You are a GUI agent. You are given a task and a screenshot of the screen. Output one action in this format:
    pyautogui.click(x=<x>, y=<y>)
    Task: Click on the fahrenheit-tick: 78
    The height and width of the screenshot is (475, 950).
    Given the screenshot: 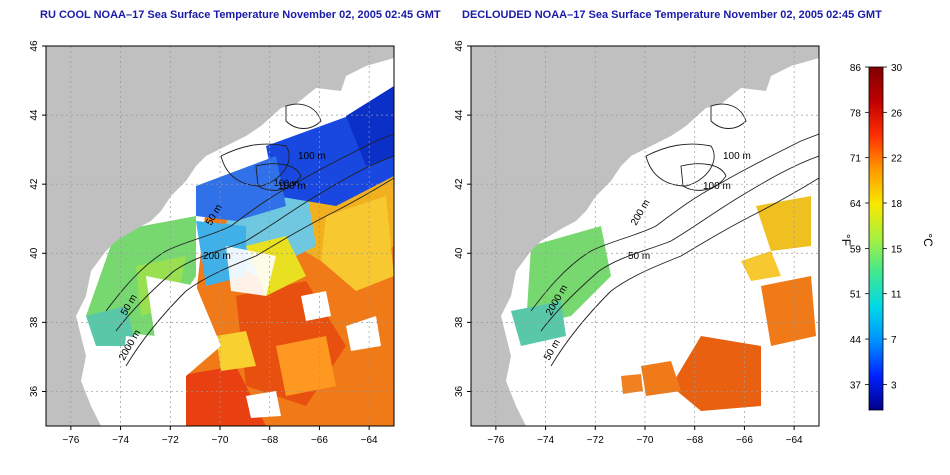 What is the action you would take?
    pyautogui.click(x=856, y=113)
    